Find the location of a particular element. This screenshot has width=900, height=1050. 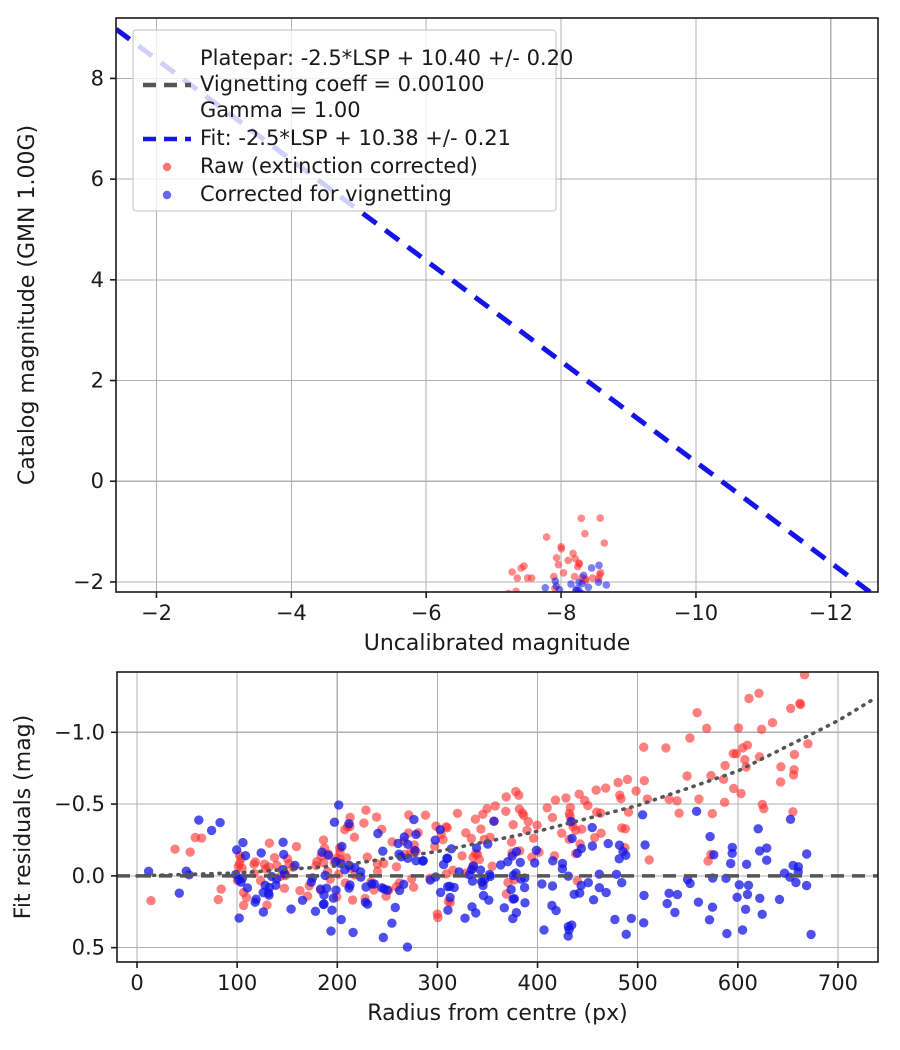

legend-entry-fit: Fit: -2.5*LSP + 10.38 +/- 0.21 is located at coordinates (327, 138).